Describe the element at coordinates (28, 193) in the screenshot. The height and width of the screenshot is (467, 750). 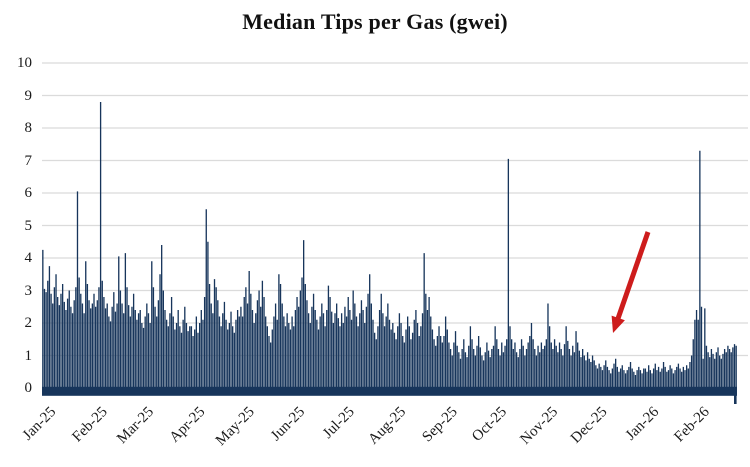
I see `y-tick-label: 6` at that location.